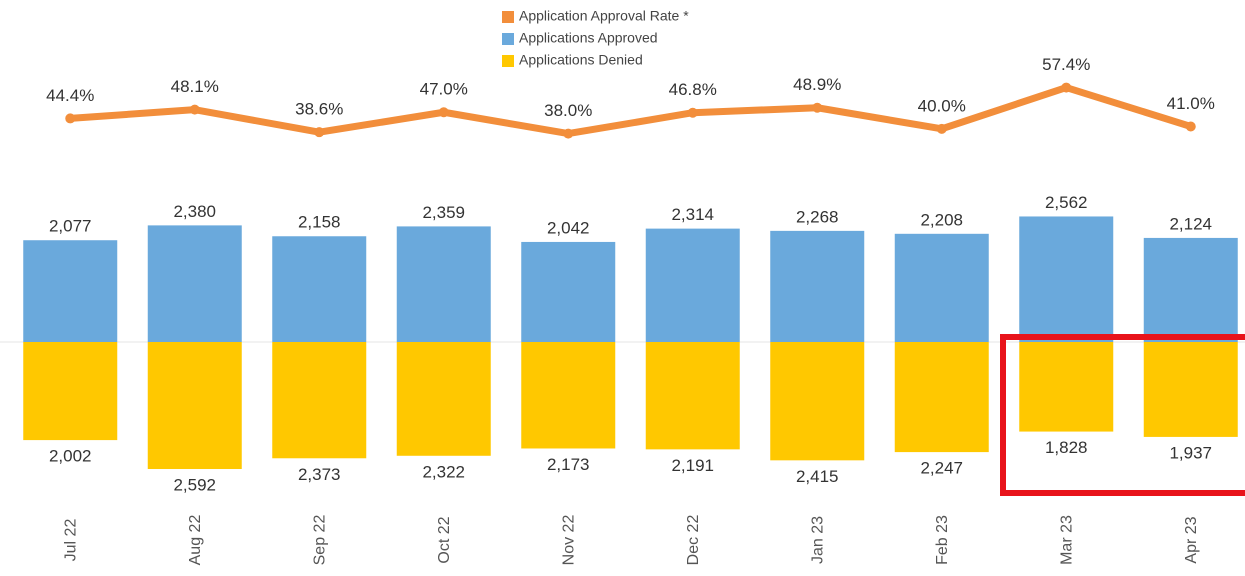  I want to click on x-tick-label: Jul 22, so click(70, 540).